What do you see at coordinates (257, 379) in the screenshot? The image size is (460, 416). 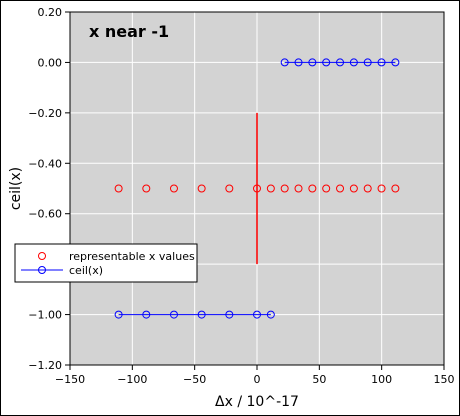 I see `x-tick-label: 0` at bounding box center [257, 379].